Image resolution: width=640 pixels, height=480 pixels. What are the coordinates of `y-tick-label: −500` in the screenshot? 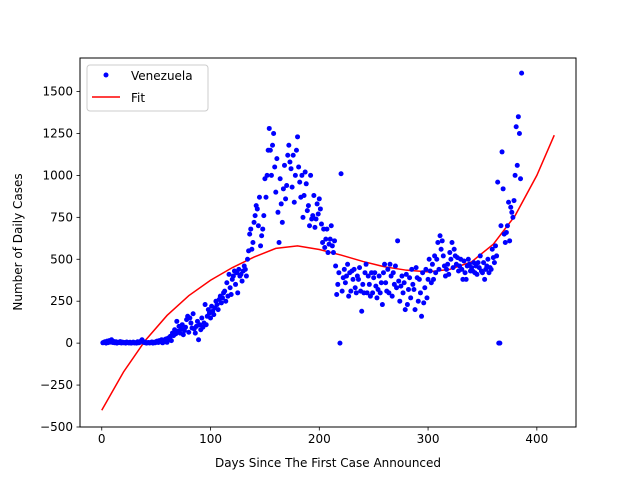 It's located at (56, 427).